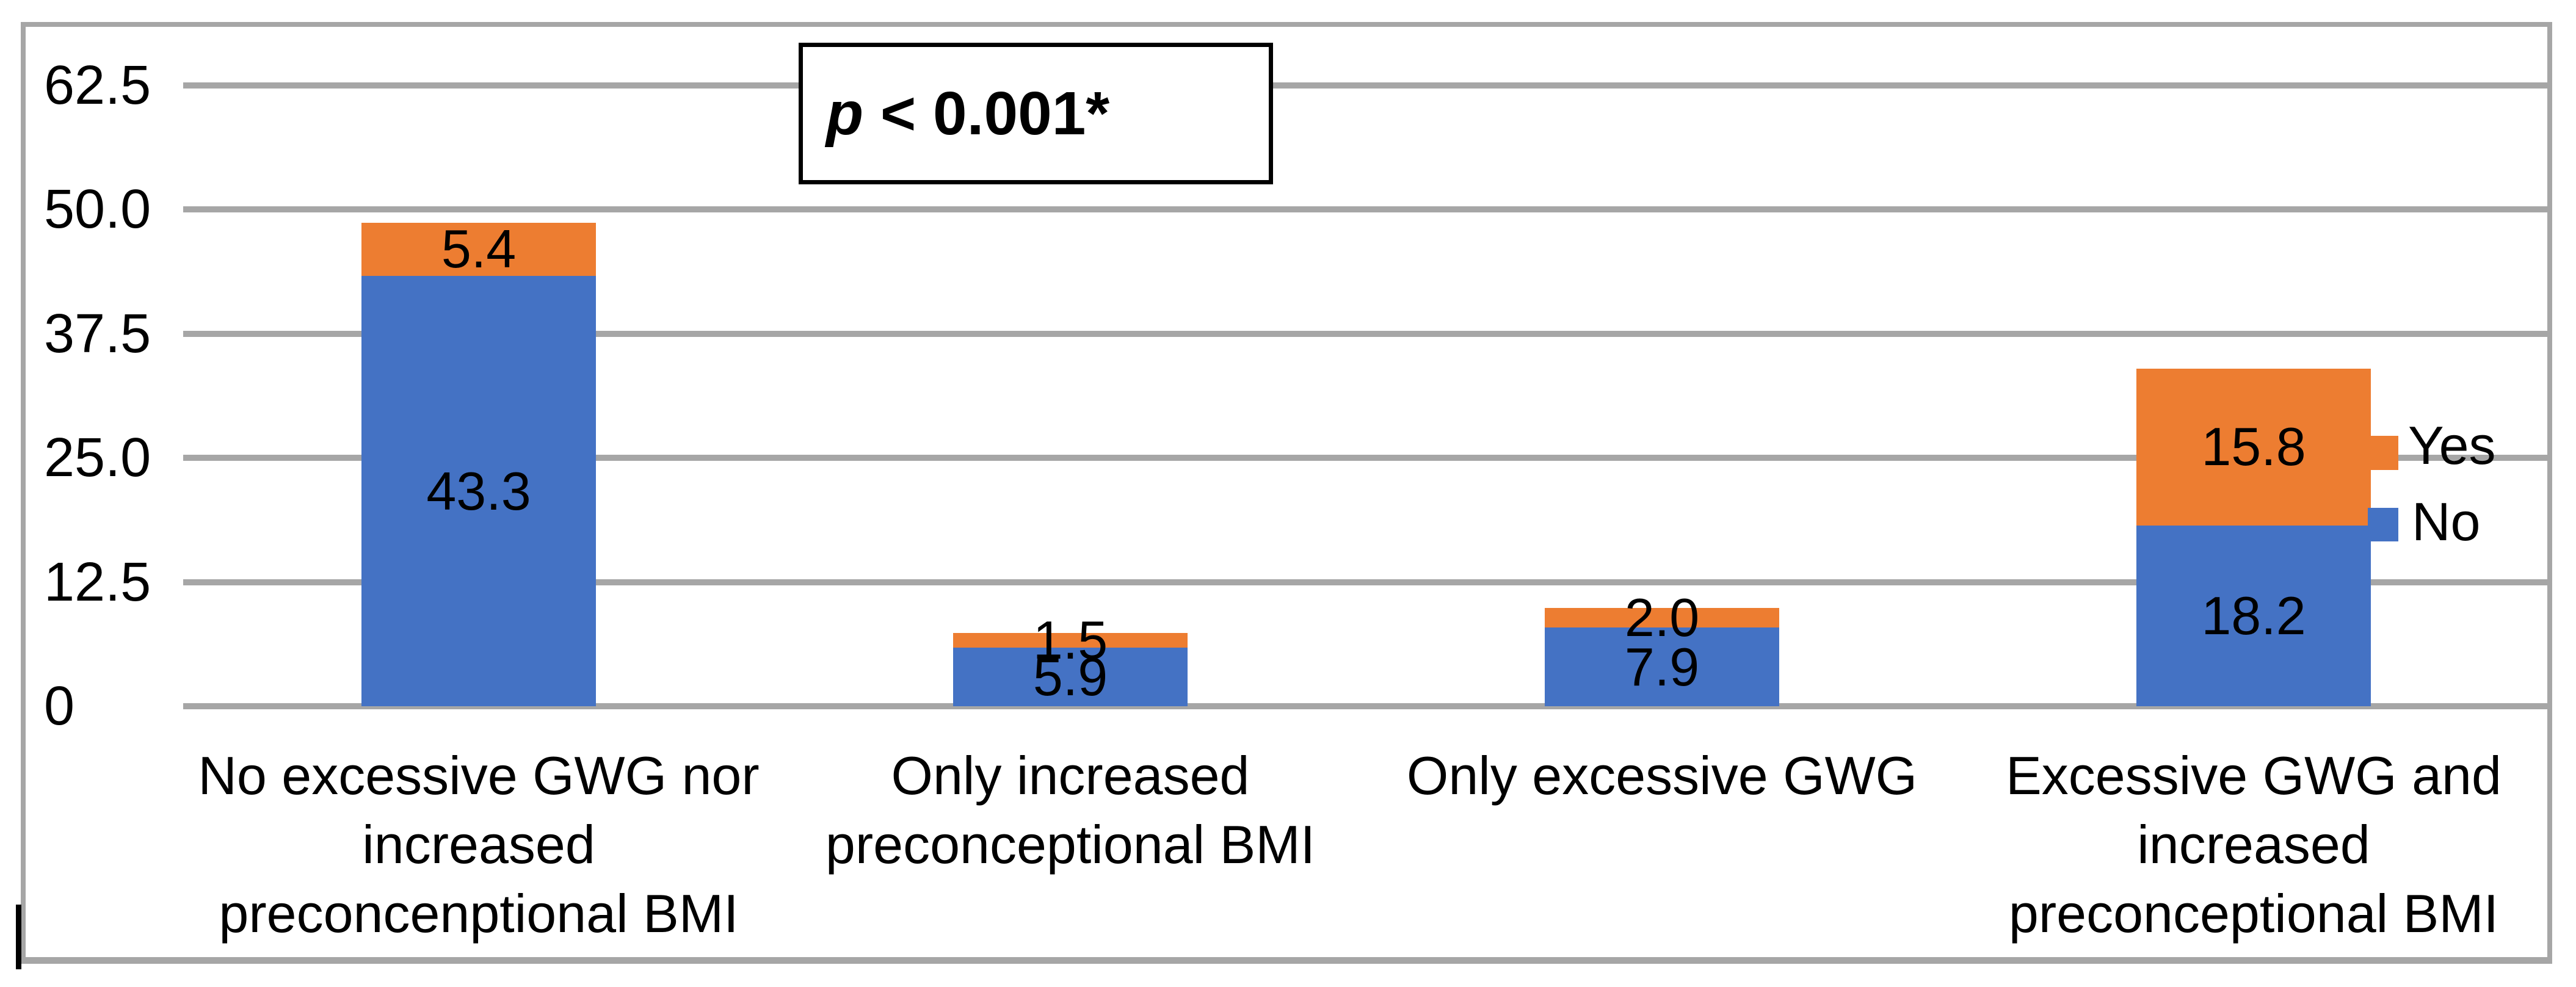  Describe the element at coordinates (2383, 524) in the screenshot. I see `legend-no-swatch` at that location.